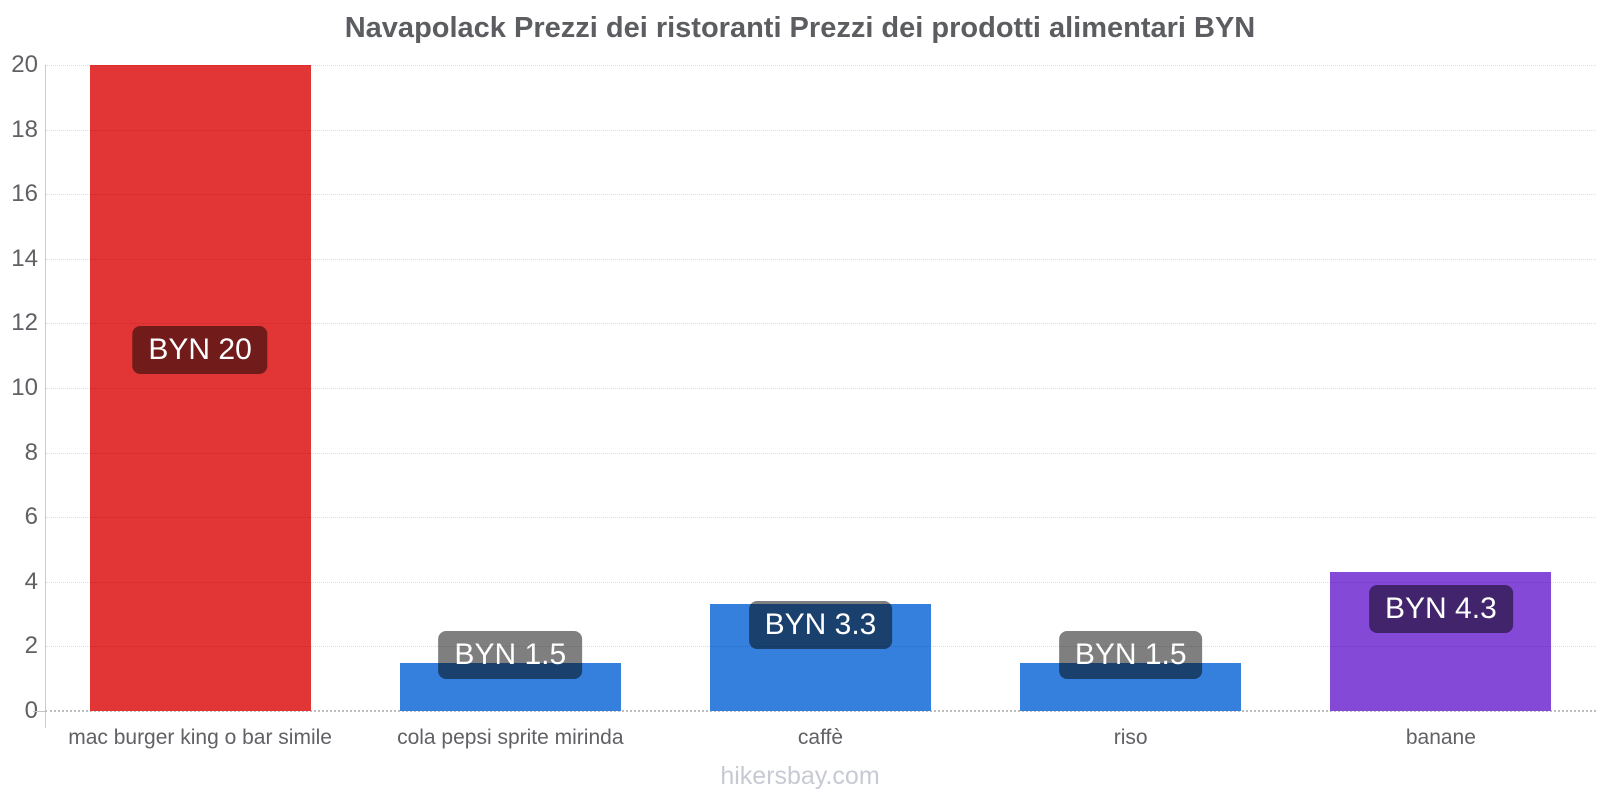  What do you see at coordinates (1440, 737) in the screenshot?
I see `x-axis-category-label-5: banane` at bounding box center [1440, 737].